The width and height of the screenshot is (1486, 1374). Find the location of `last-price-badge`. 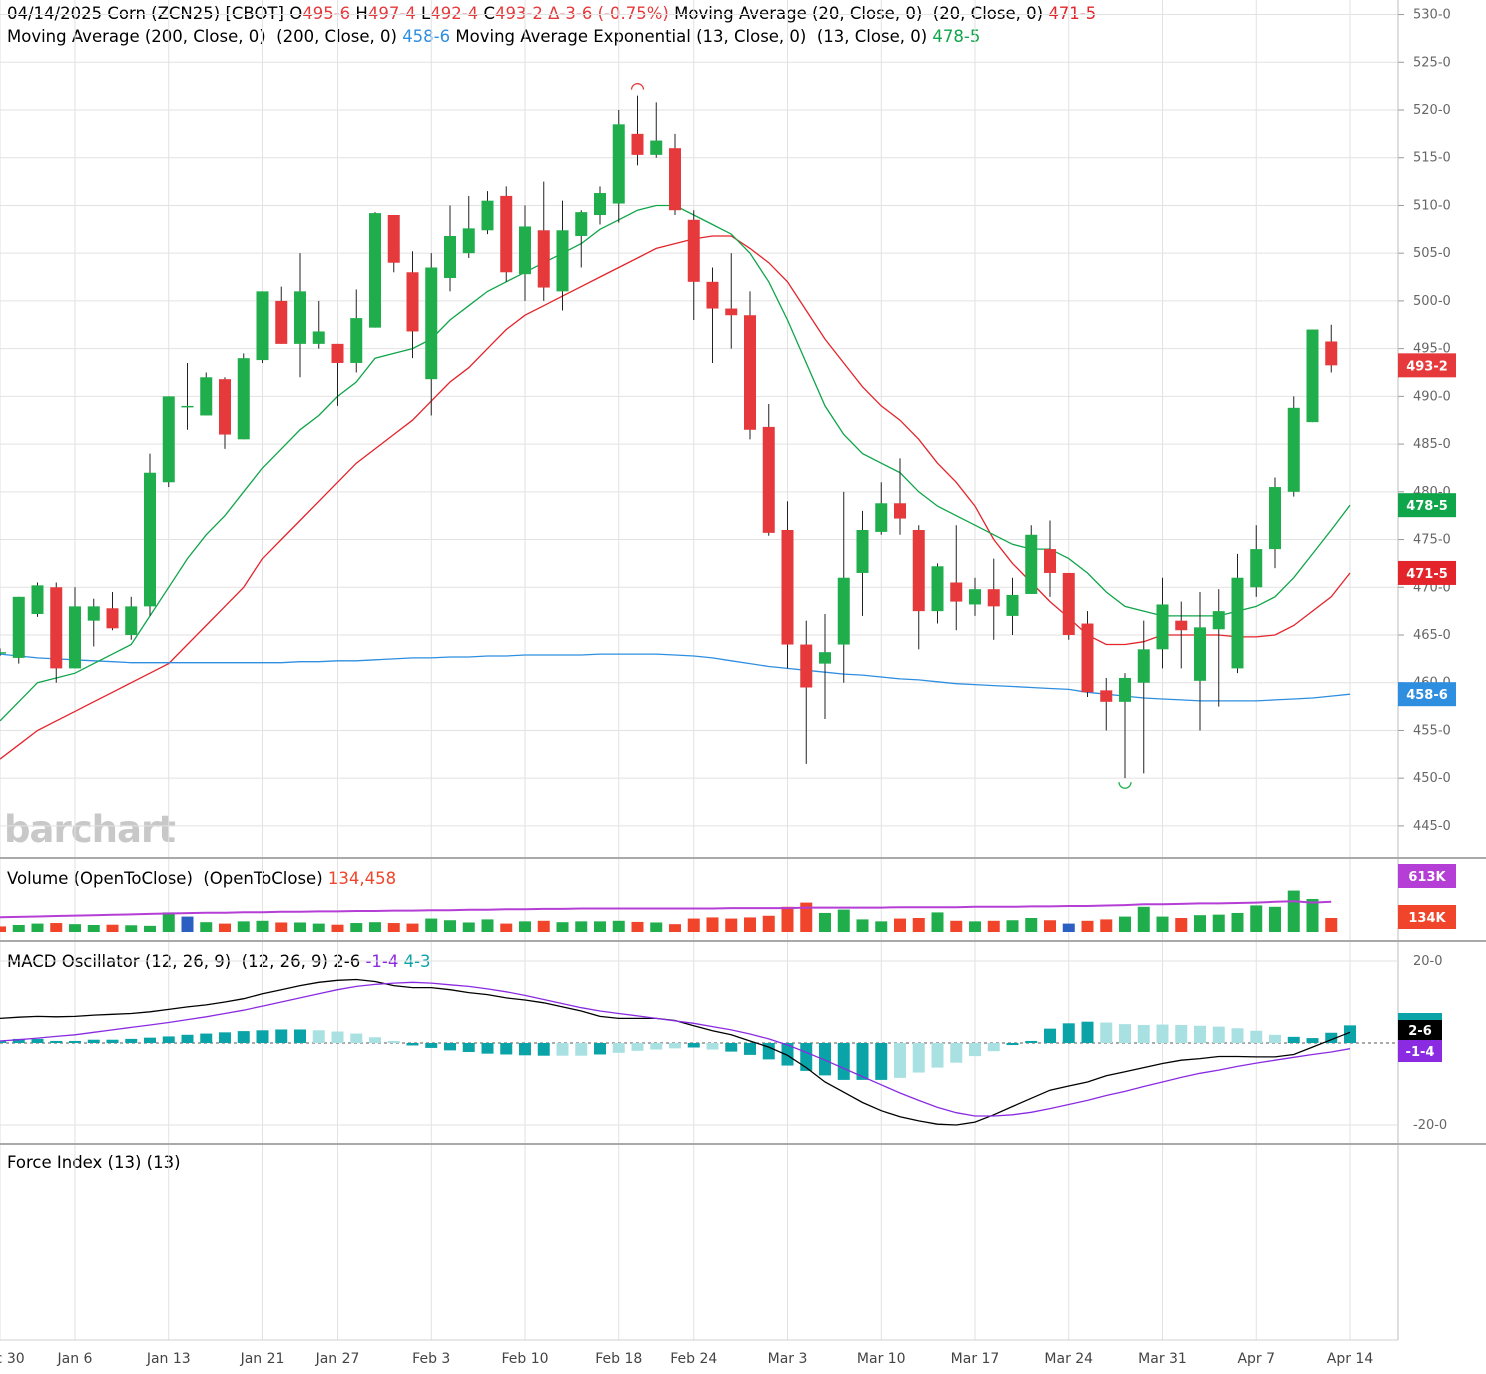

last-price-badge is located at coordinates (1427, 365).